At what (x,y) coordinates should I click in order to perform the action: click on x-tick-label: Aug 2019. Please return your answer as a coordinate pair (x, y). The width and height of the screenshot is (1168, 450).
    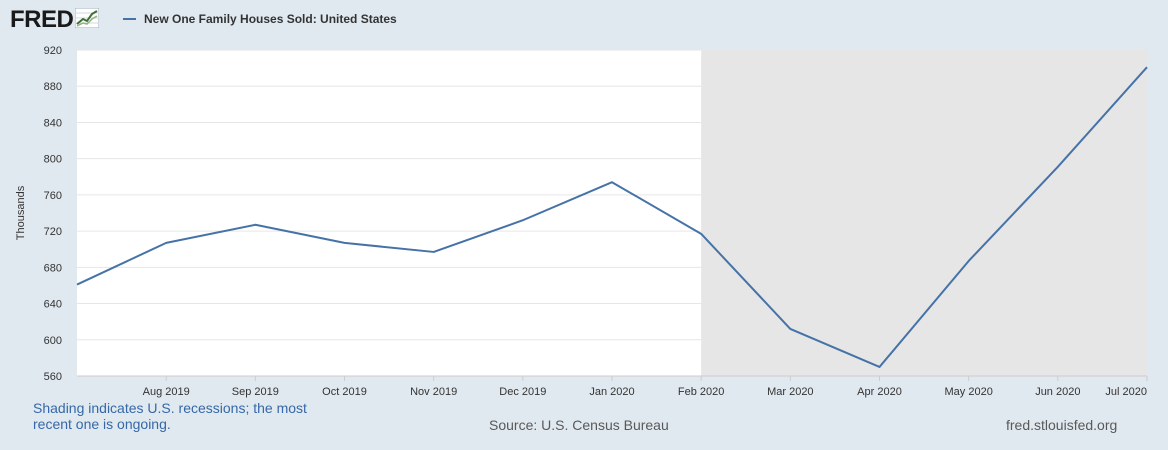
    Looking at the image, I should click on (166, 392).